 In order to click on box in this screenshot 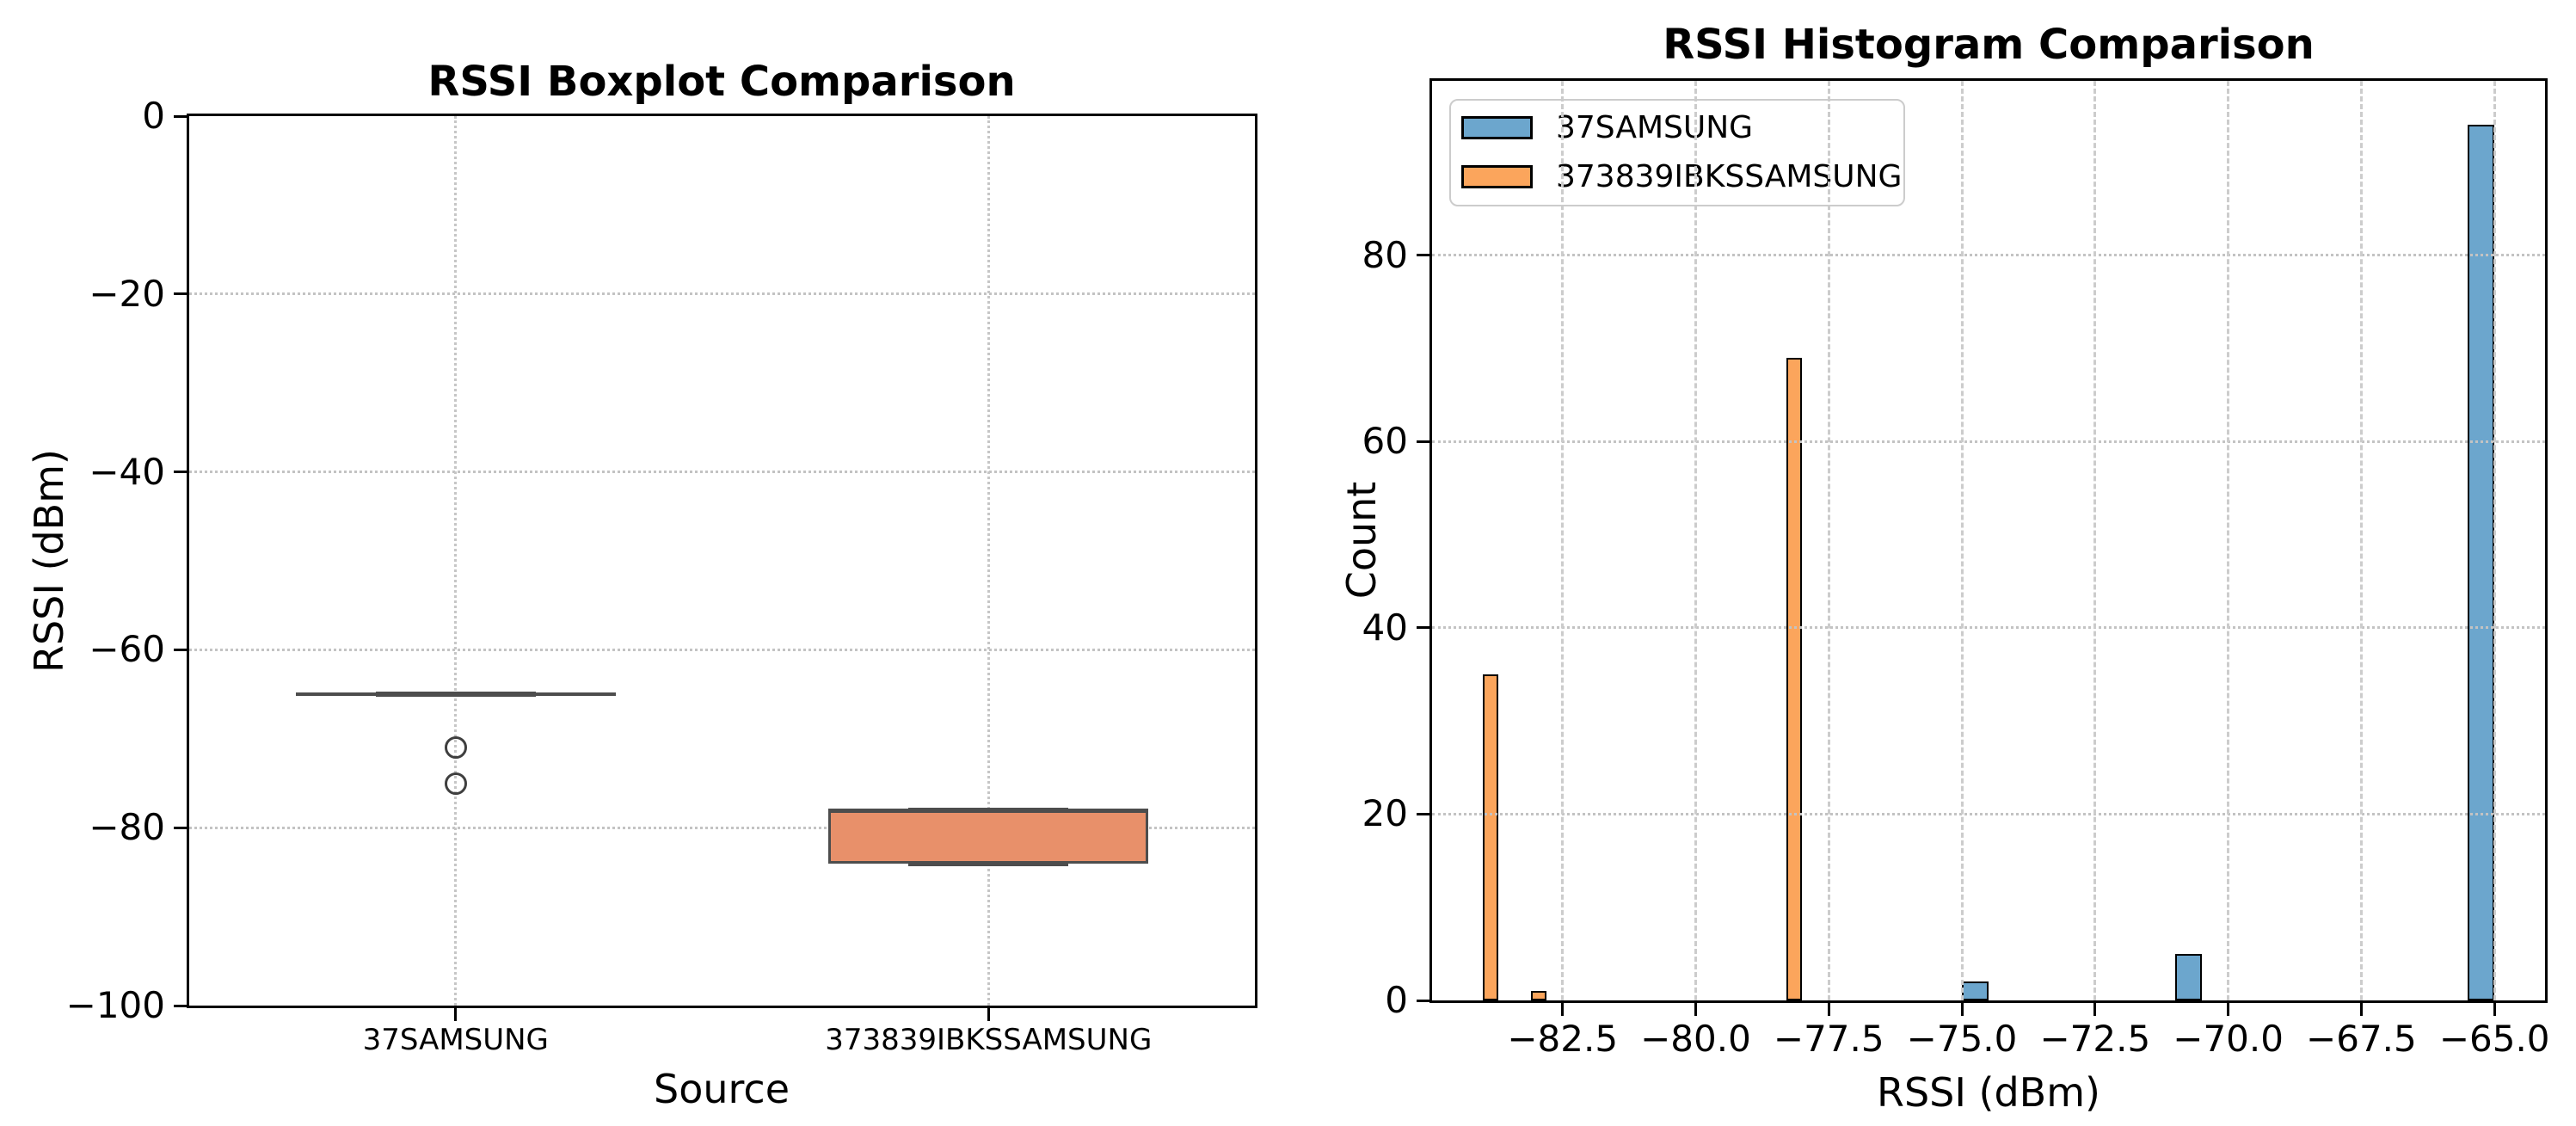, I will do `click(989, 837)`.